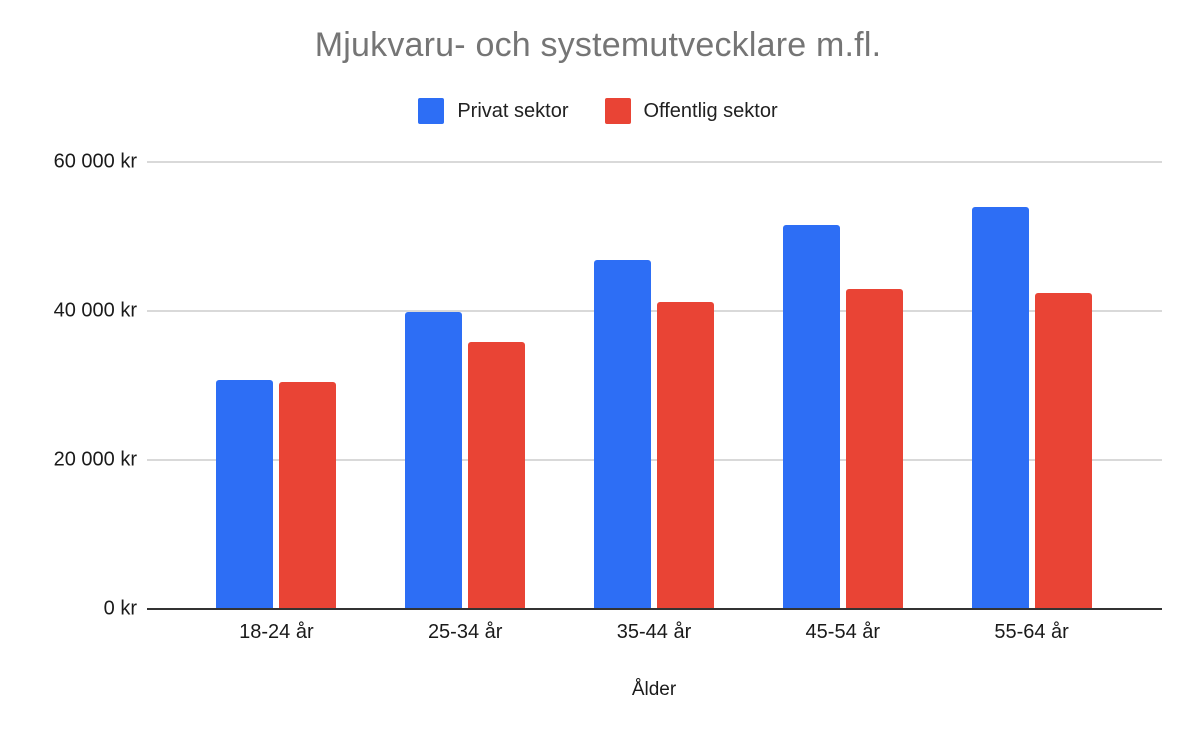 The width and height of the screenshot is (1196, 738). Describe the element at coordinates (120, 608) in the screenshot. I see `y-axis-tick-label: 0 kr` at that location.